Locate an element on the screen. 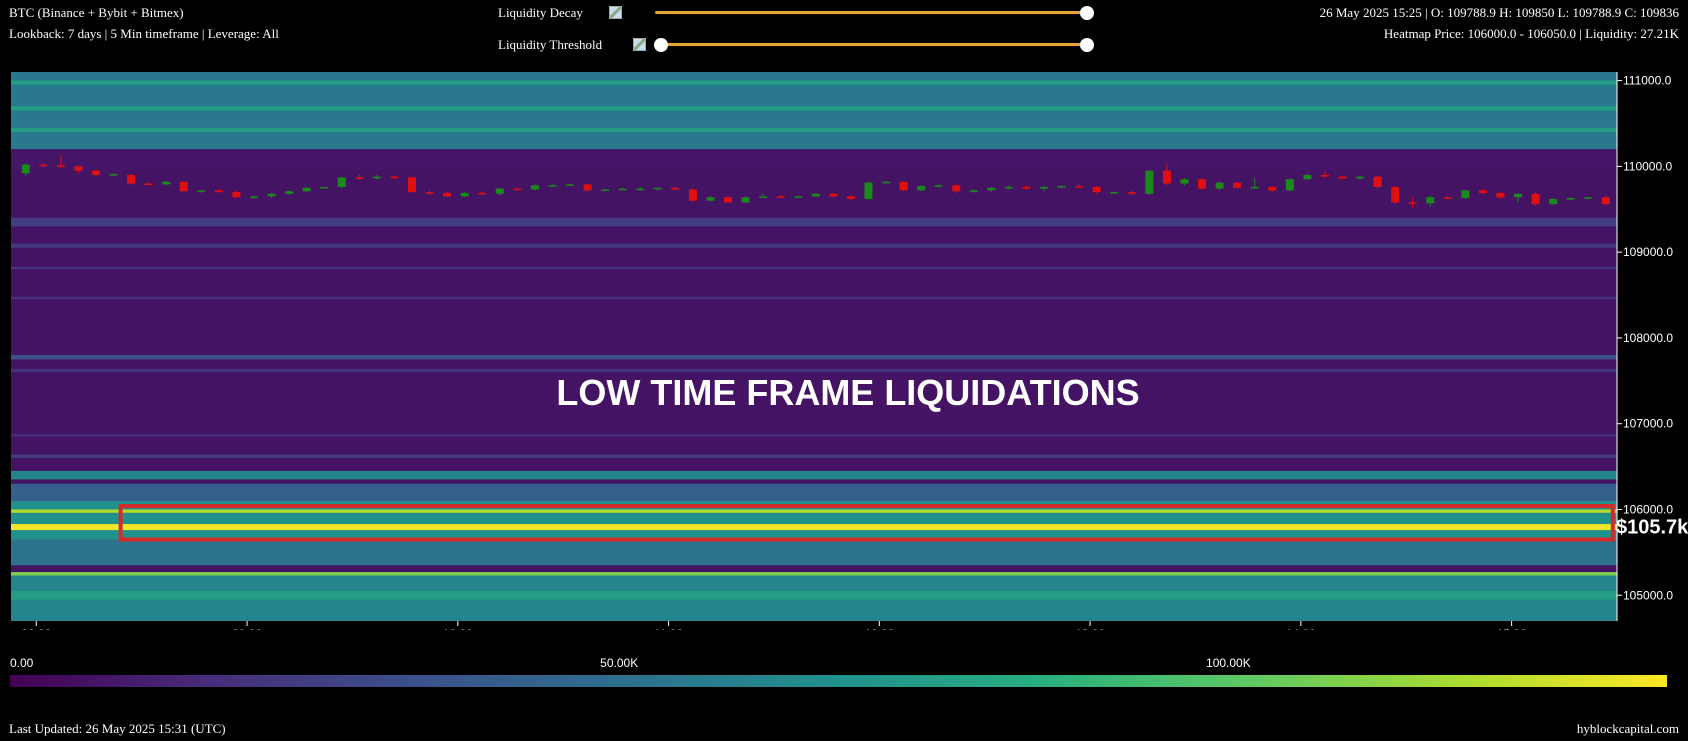  price-tick-label: 105000.0 is located at coordinates (1648, 595).